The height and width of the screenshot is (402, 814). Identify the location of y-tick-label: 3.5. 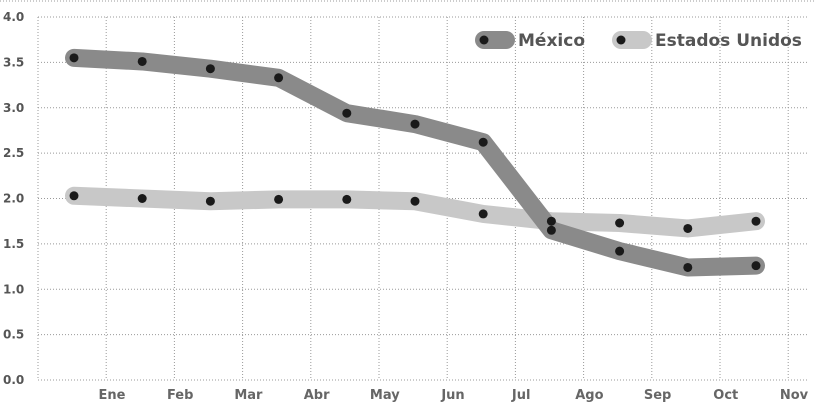
(13, 62).